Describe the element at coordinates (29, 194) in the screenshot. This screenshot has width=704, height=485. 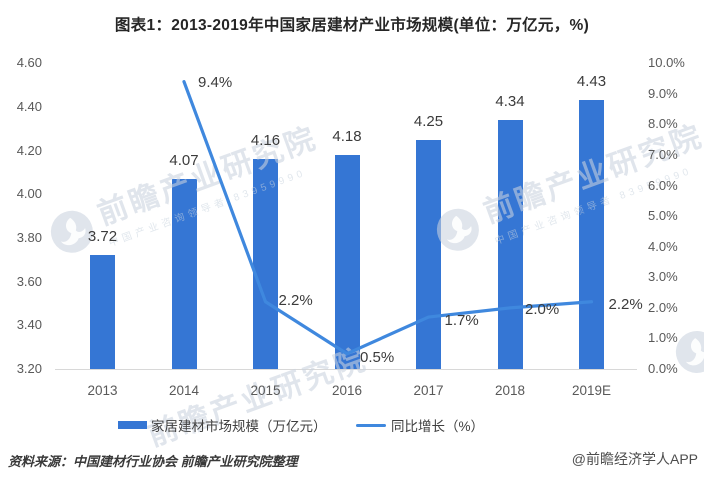
I see `left-axis-tick-label: 4.00` at that location.